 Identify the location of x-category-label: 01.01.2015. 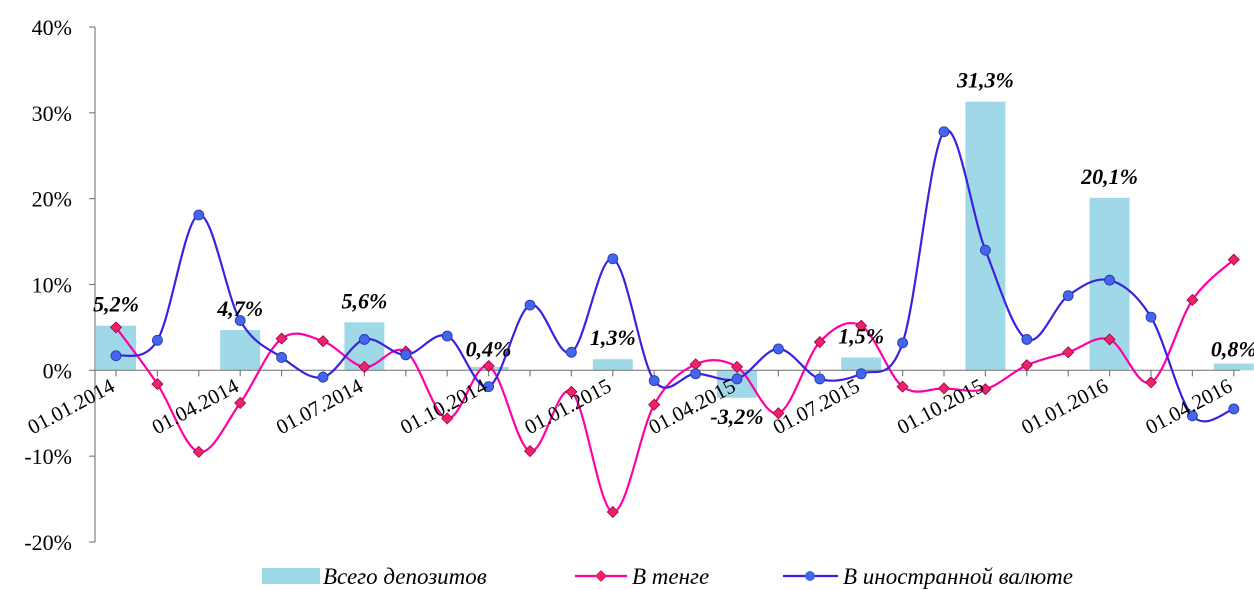
(567, 407).